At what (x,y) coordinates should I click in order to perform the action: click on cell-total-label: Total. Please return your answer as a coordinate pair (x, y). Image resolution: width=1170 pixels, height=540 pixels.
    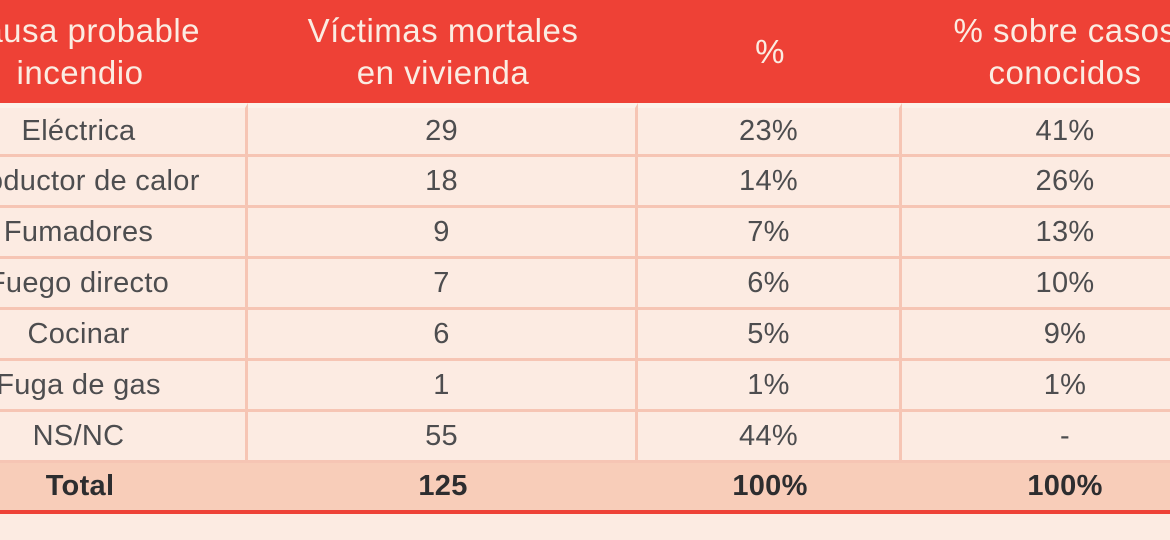
    Looking at the image, I should click on (124, 485).